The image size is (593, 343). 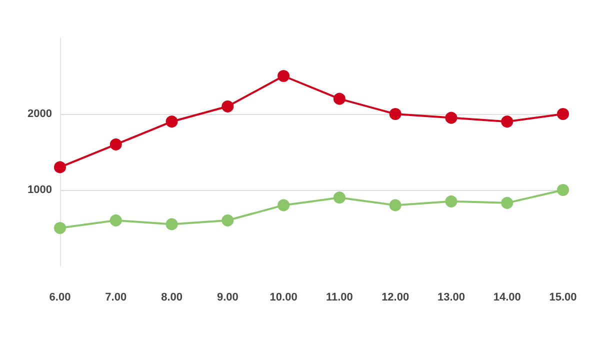 What do you see at coordinates (339, 298) in the screenshot?
I see `x-tick-label: 11.00` at bounding box center [339, 298].